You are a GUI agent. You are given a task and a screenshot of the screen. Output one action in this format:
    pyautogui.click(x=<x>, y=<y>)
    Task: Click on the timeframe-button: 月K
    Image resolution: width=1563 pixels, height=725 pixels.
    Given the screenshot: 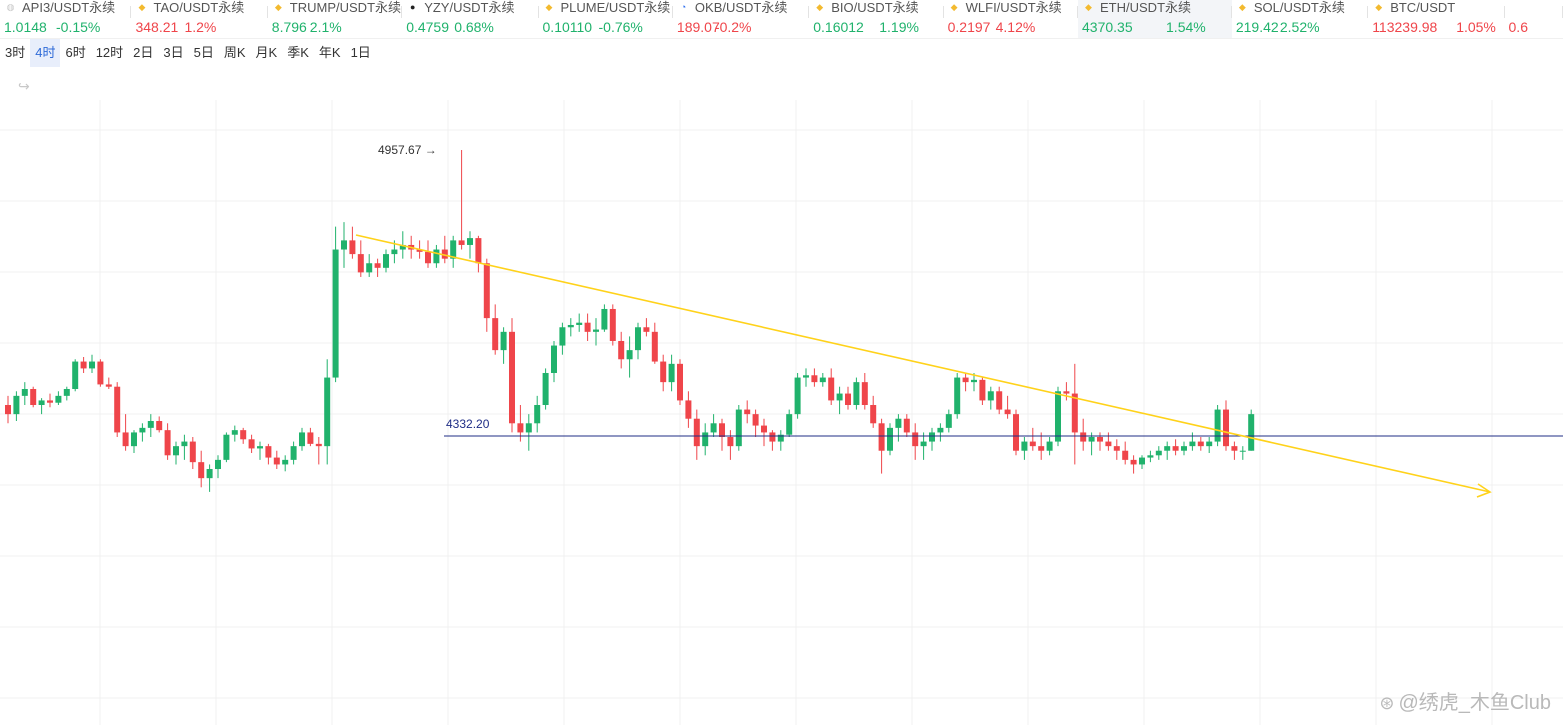 What is the action you would take?
    pyautogui.click(x=266, y=52)
    